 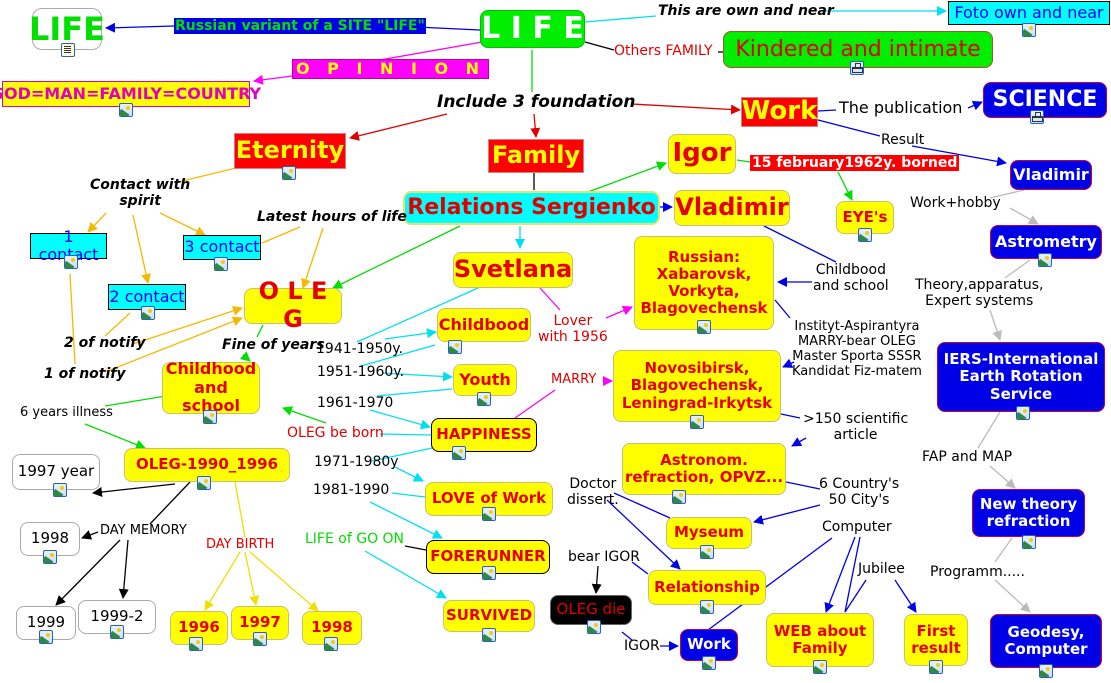 I want to click on concept-web-family: WEB about Family, so click(x=820, y=640).